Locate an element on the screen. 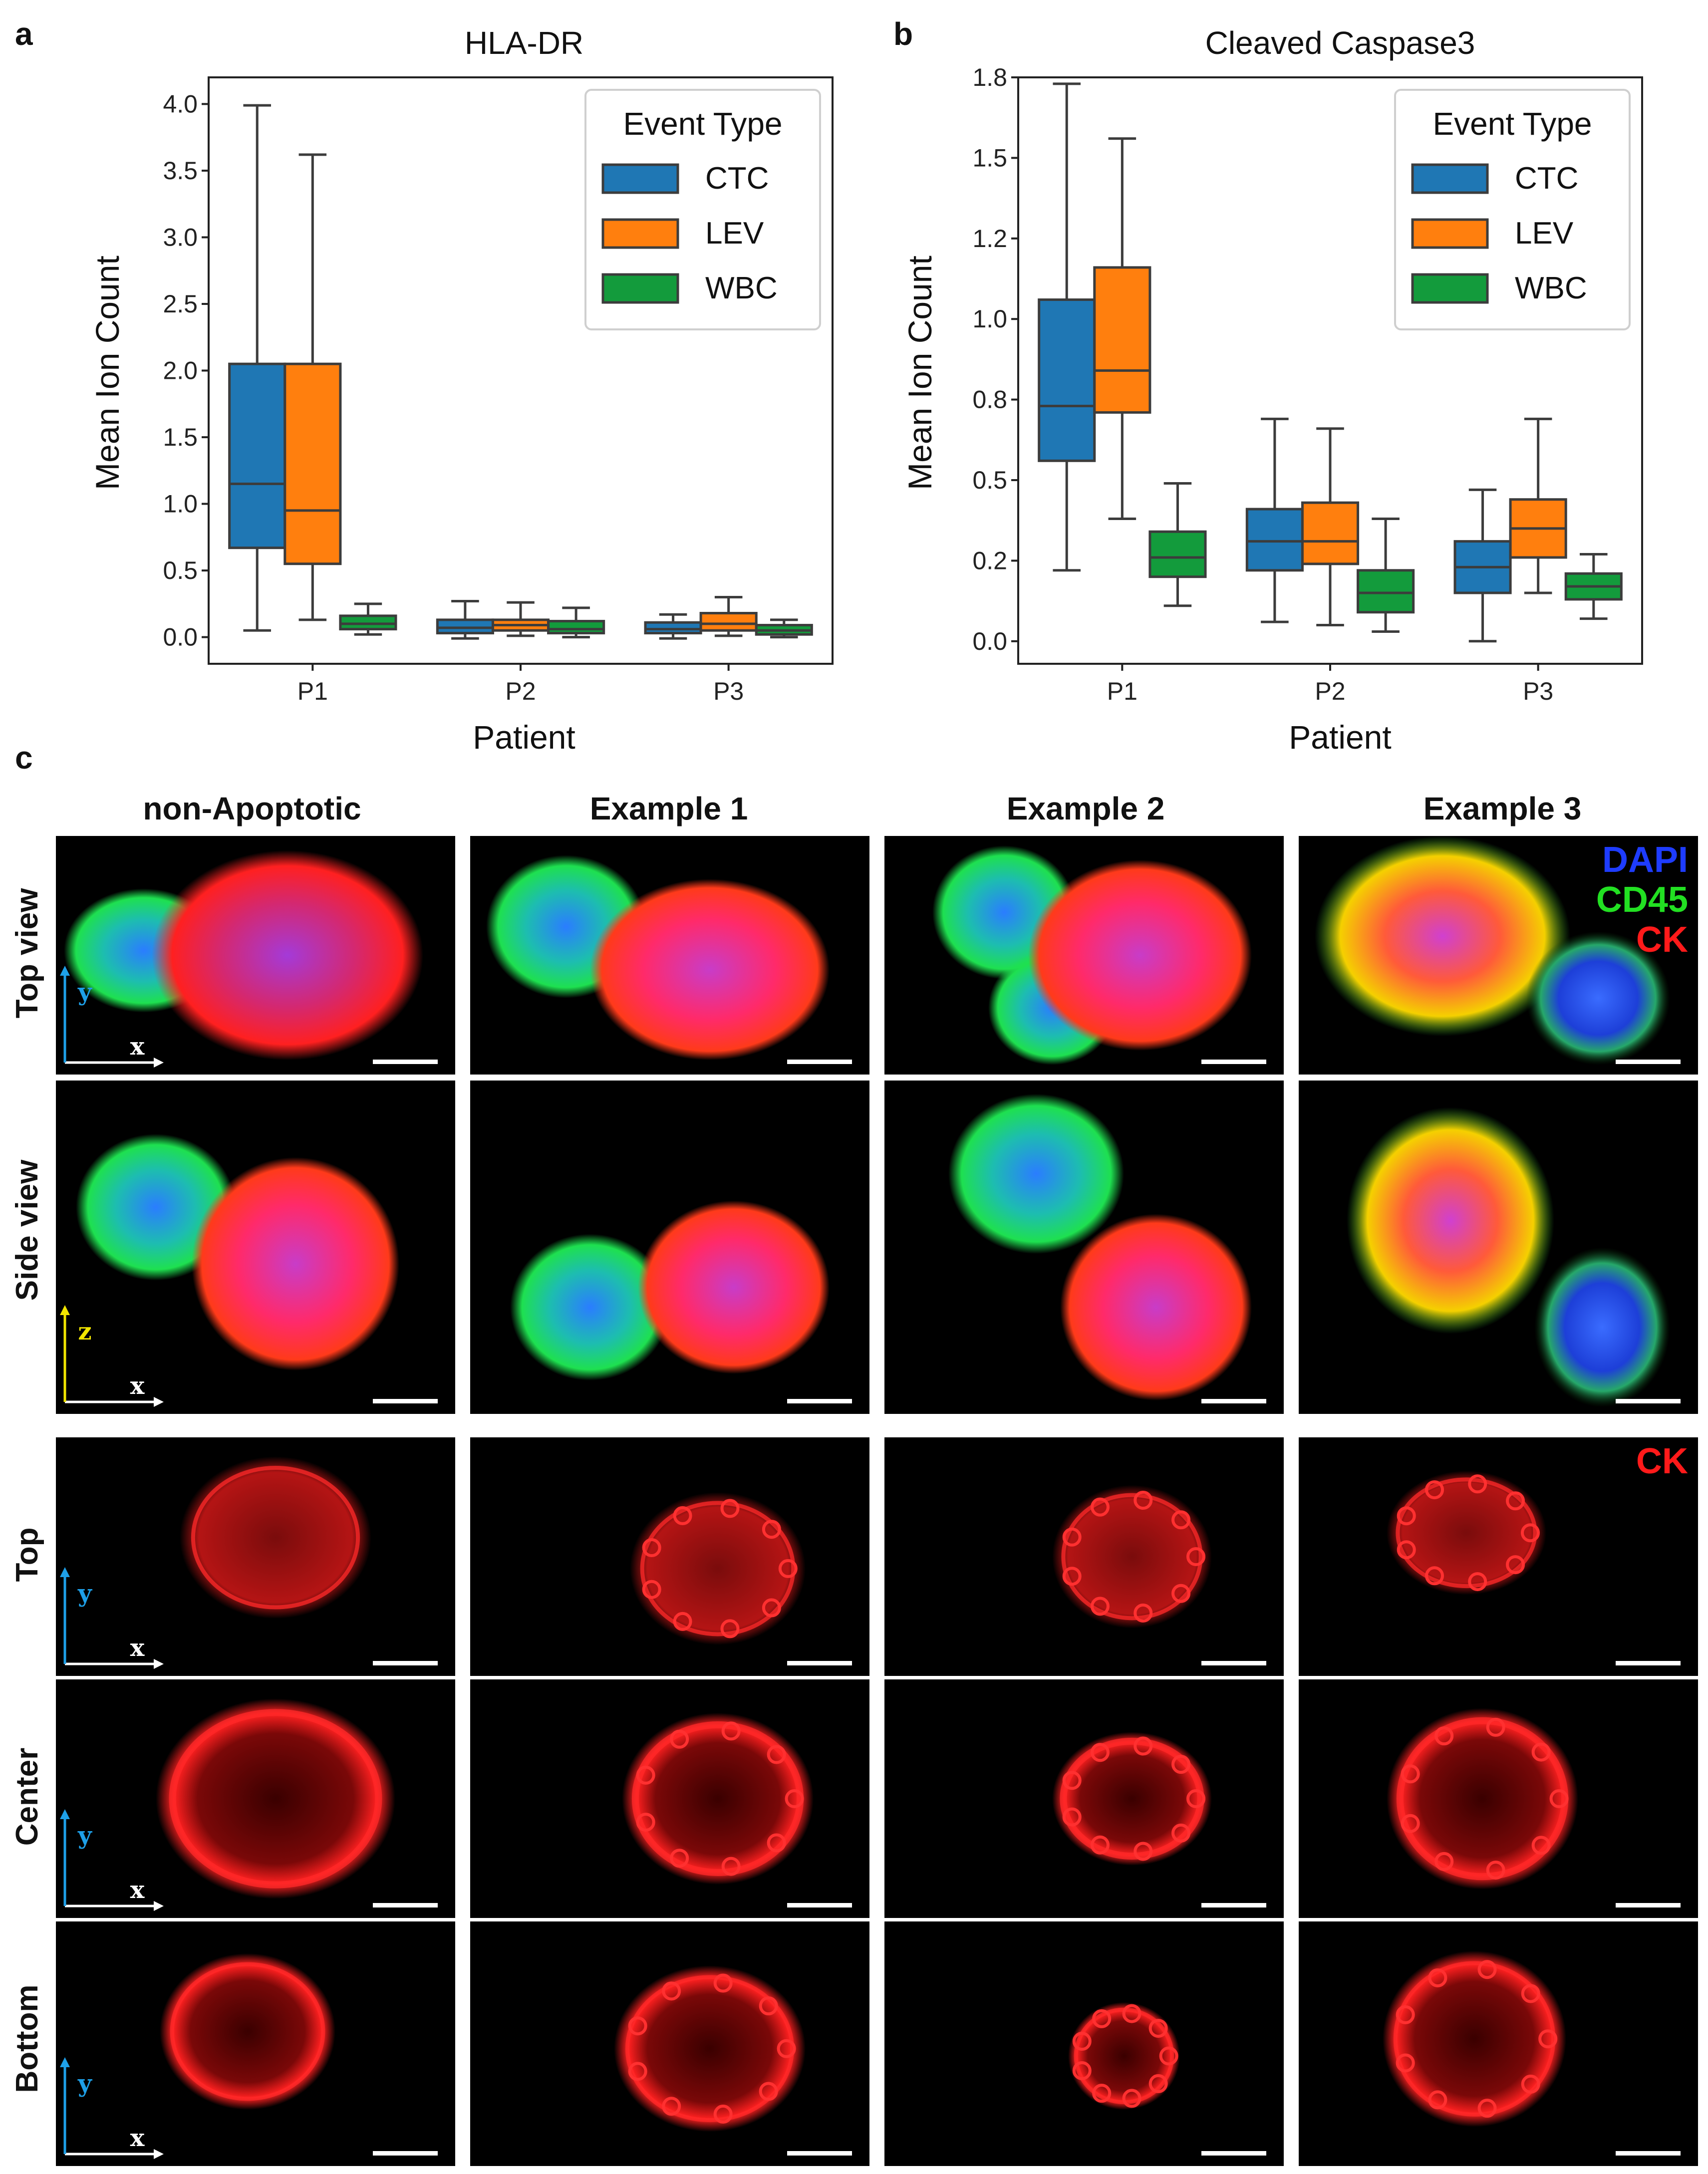  y-tick-label: 0.8 is located at coordinates (989, 400).